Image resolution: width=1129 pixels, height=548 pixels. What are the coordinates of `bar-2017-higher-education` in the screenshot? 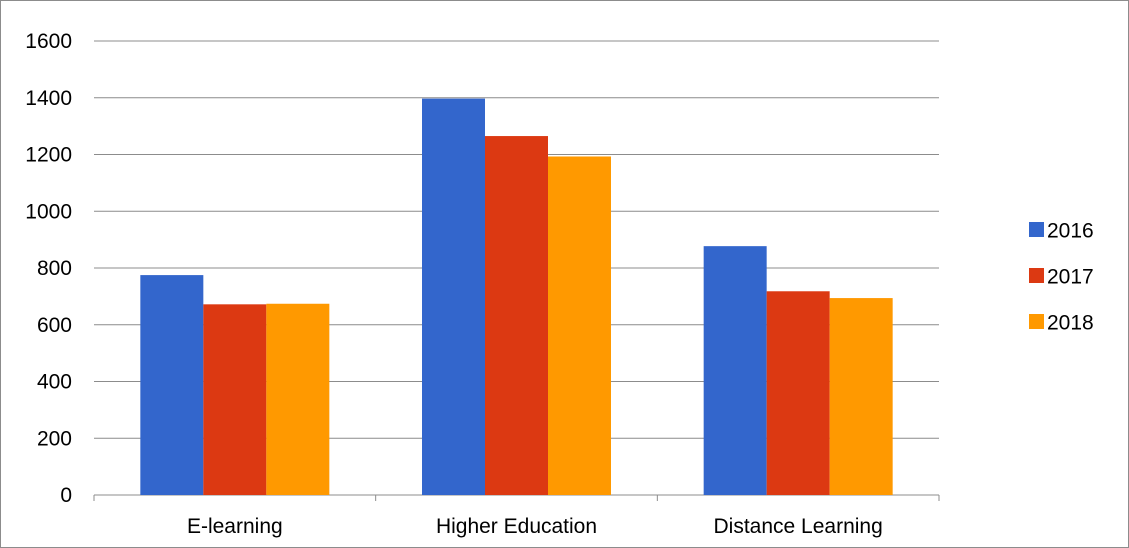 It's located at (516, 315).